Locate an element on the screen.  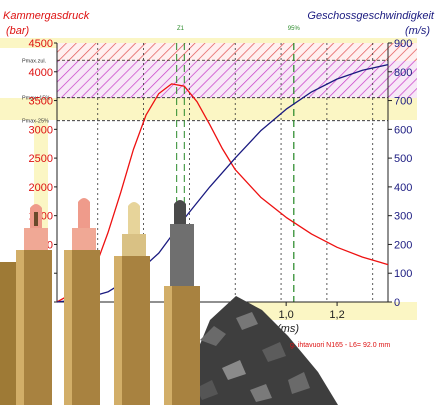
load-footnote: g. ihtavuori N165 - L6= 92.0 mm is located at coordinates (340, 345).